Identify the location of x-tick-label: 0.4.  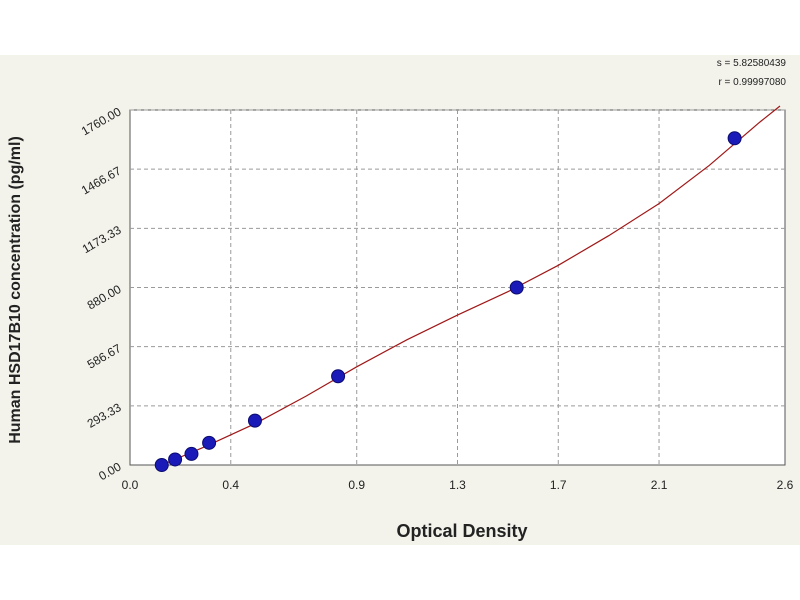
(230, 485).